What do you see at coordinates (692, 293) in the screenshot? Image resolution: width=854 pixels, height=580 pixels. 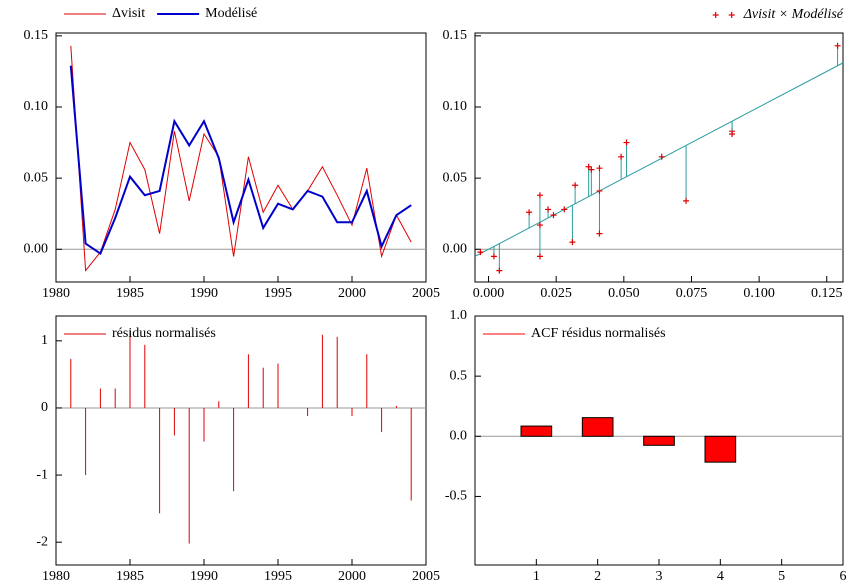 I see `x-tick-label: 0.075` at bounding box center [692, 293].